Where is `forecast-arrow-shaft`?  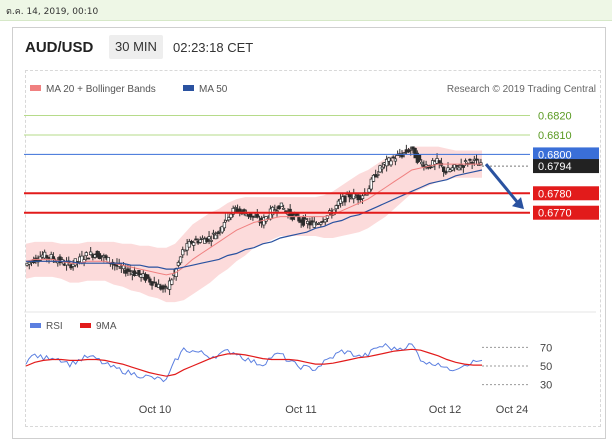 forecast-arrow-shaft is located at coordinates (502, 184).